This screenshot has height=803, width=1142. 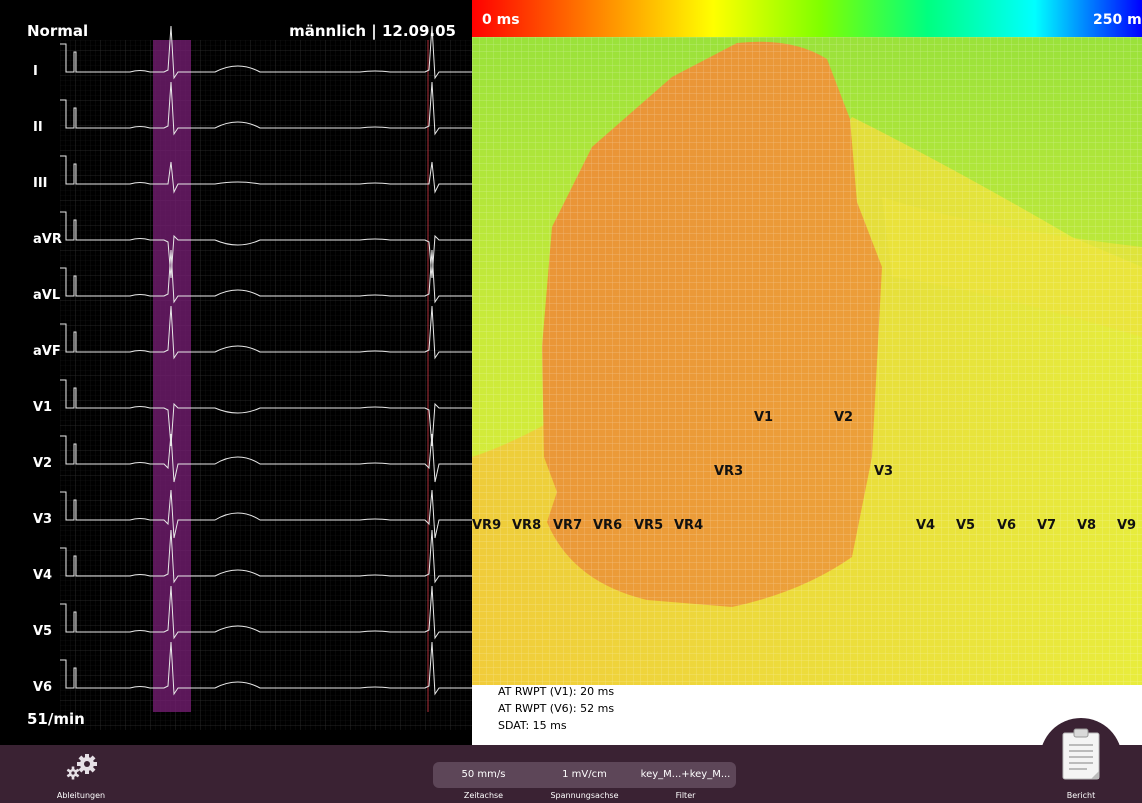 I want to click on metric-sdat: SDAT: 15 ms, so click(x=532, y=725).